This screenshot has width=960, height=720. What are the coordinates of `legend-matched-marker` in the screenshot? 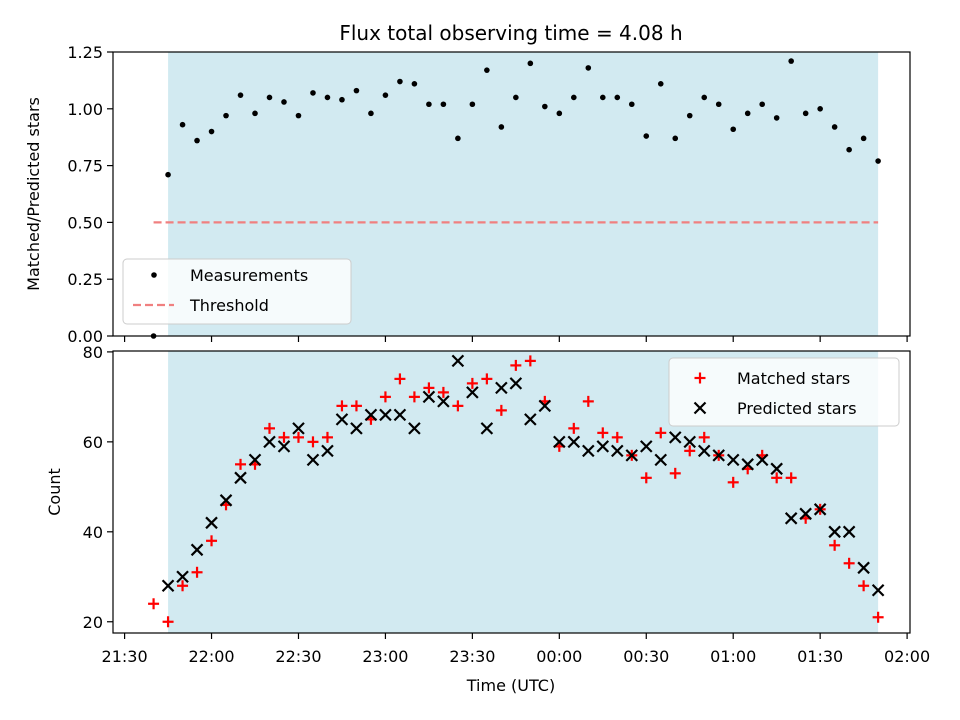 It's located at (700, 378).